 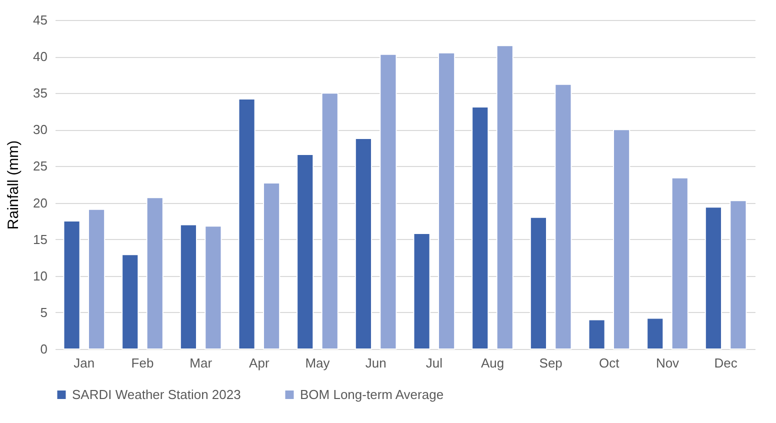 I want to click on x-tick-label: Sep, so click(x=550, y=363).